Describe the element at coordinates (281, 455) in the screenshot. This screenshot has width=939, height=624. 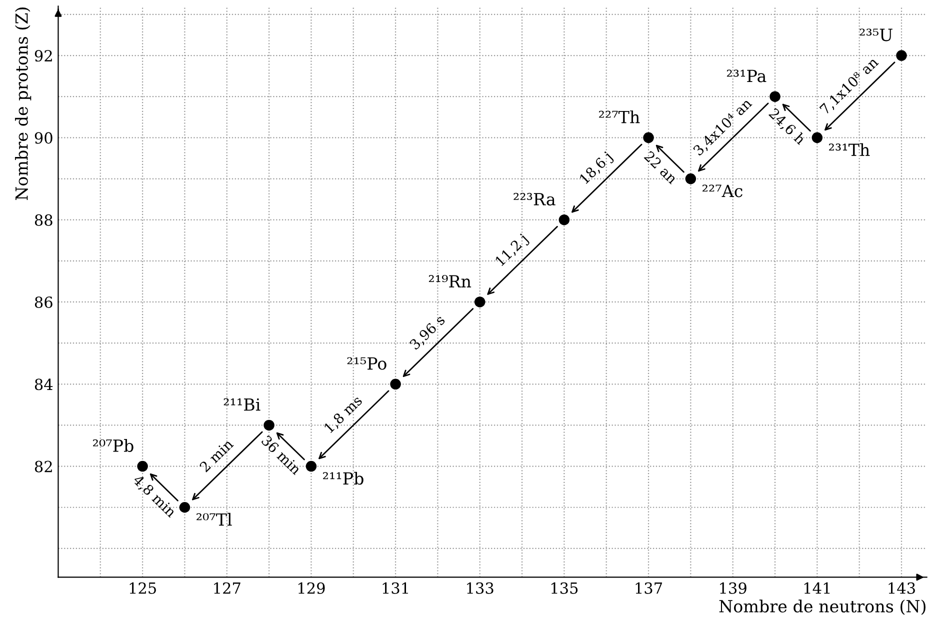
I see `annotation: 36 min` at that location.